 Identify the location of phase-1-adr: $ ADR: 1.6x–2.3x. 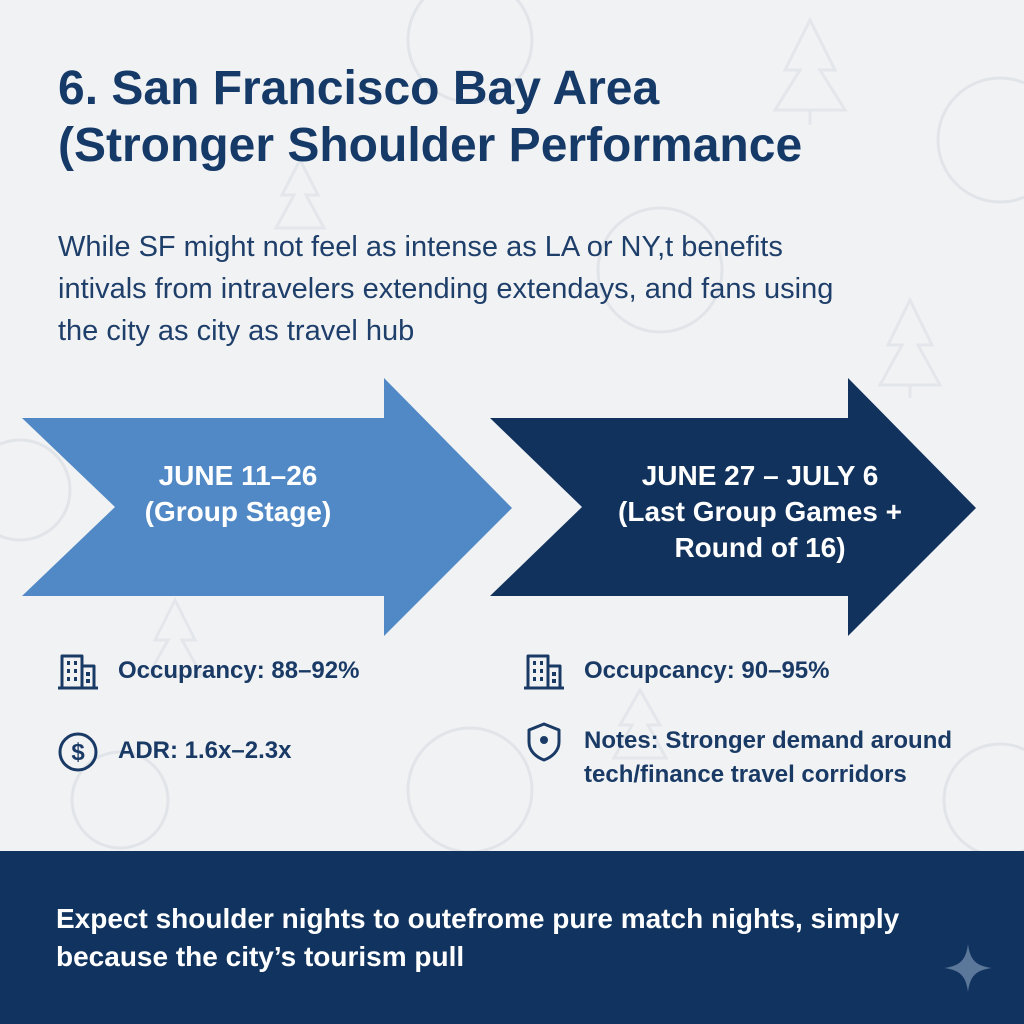
(174, 753).